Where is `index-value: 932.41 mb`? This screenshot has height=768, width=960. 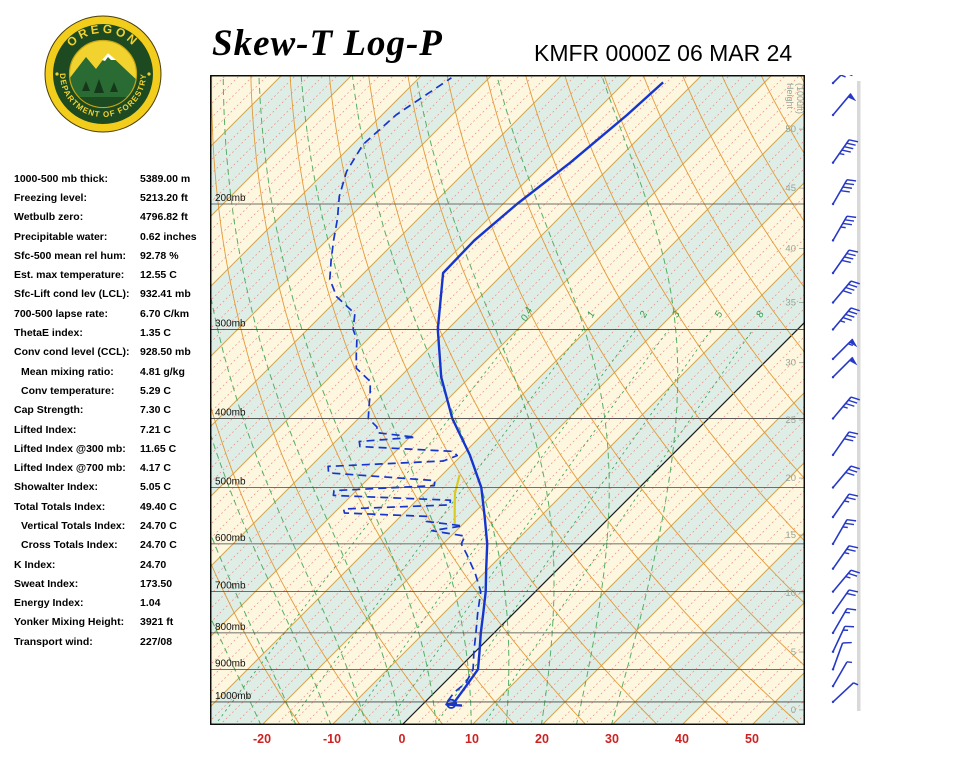 index-value: 932.41 mb is located at coordinates (165, 294).